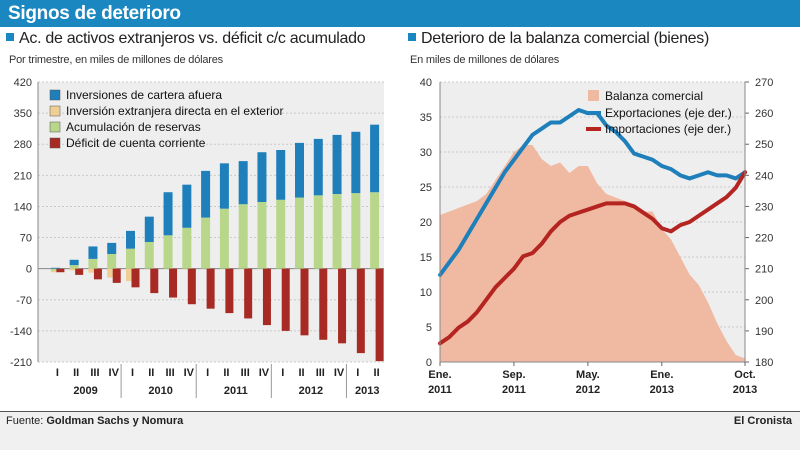 The width and height of the screenshot is (800, 450). I want to click on y-left-tick-label: 10, so click(426, 293).